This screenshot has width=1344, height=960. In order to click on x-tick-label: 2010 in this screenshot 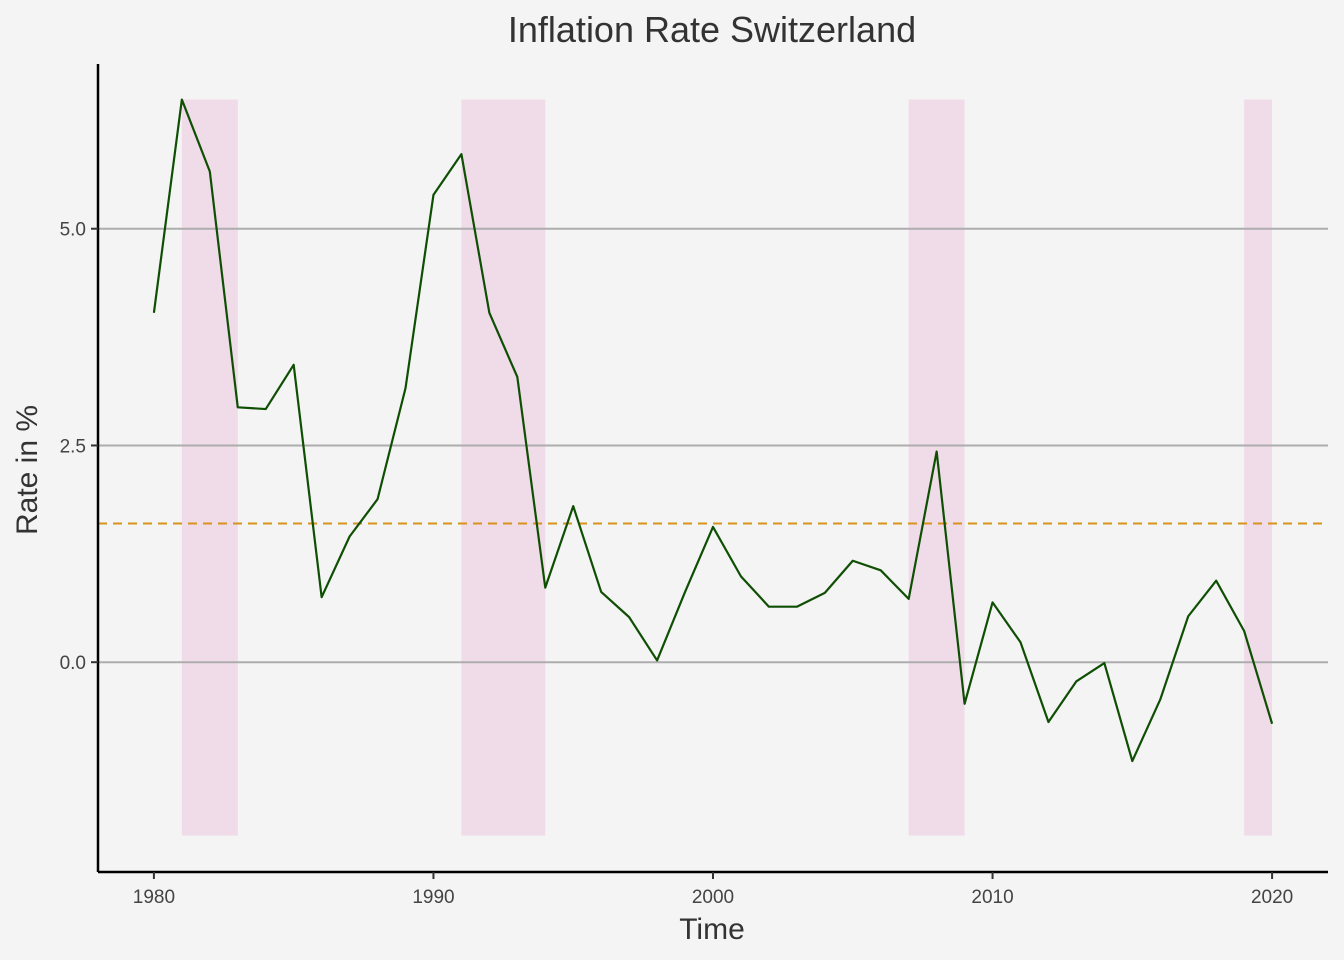, I will do `click(992, 897)`.